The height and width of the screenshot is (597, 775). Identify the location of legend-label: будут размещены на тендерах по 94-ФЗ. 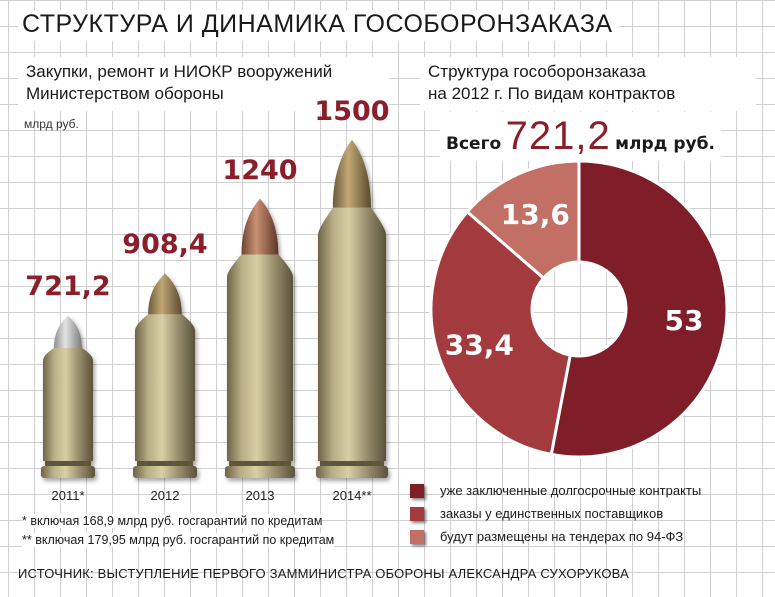
(562, 536).